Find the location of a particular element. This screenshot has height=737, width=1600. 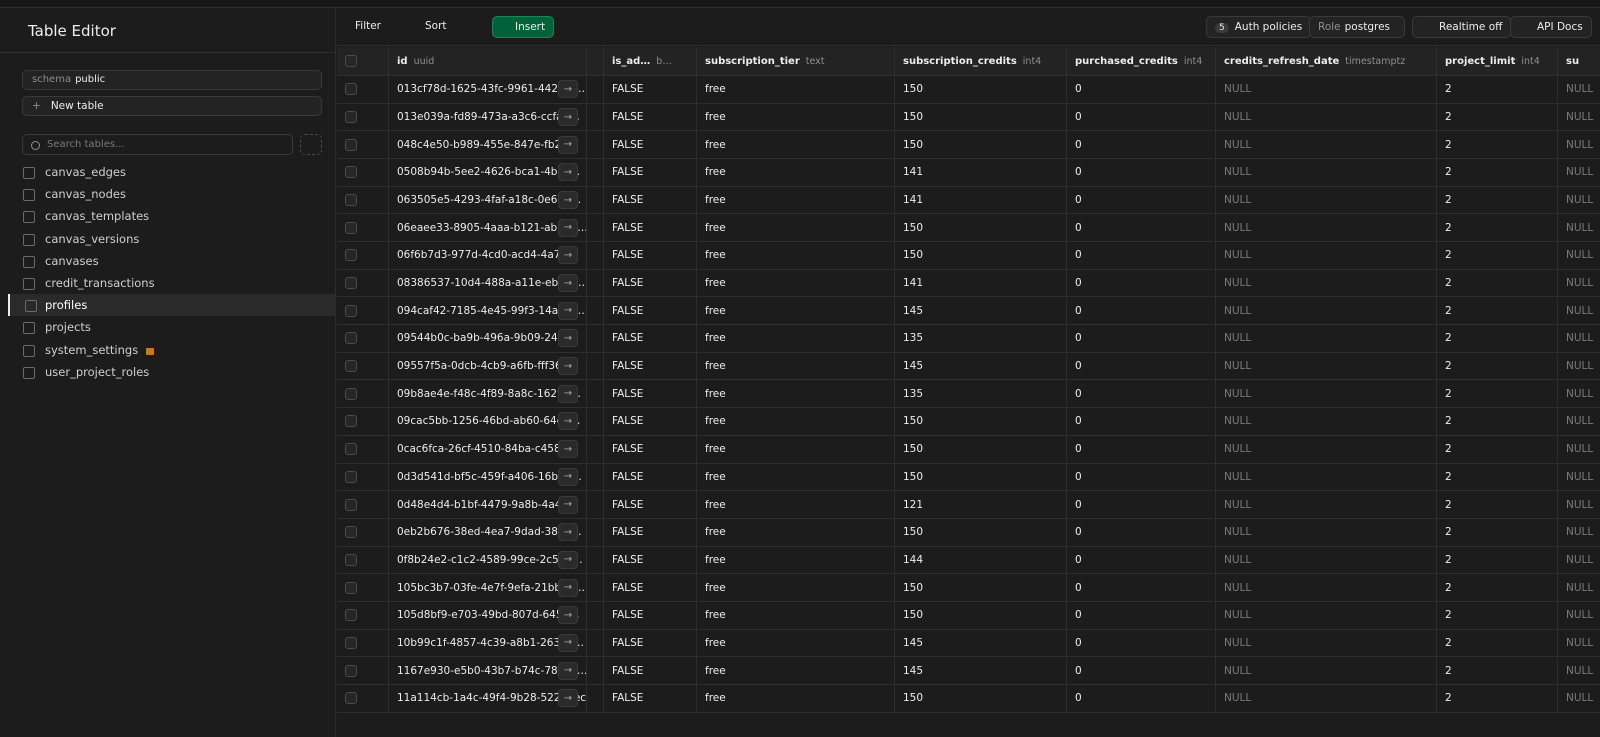

cell: 150 is located at coordinates (981, 228).